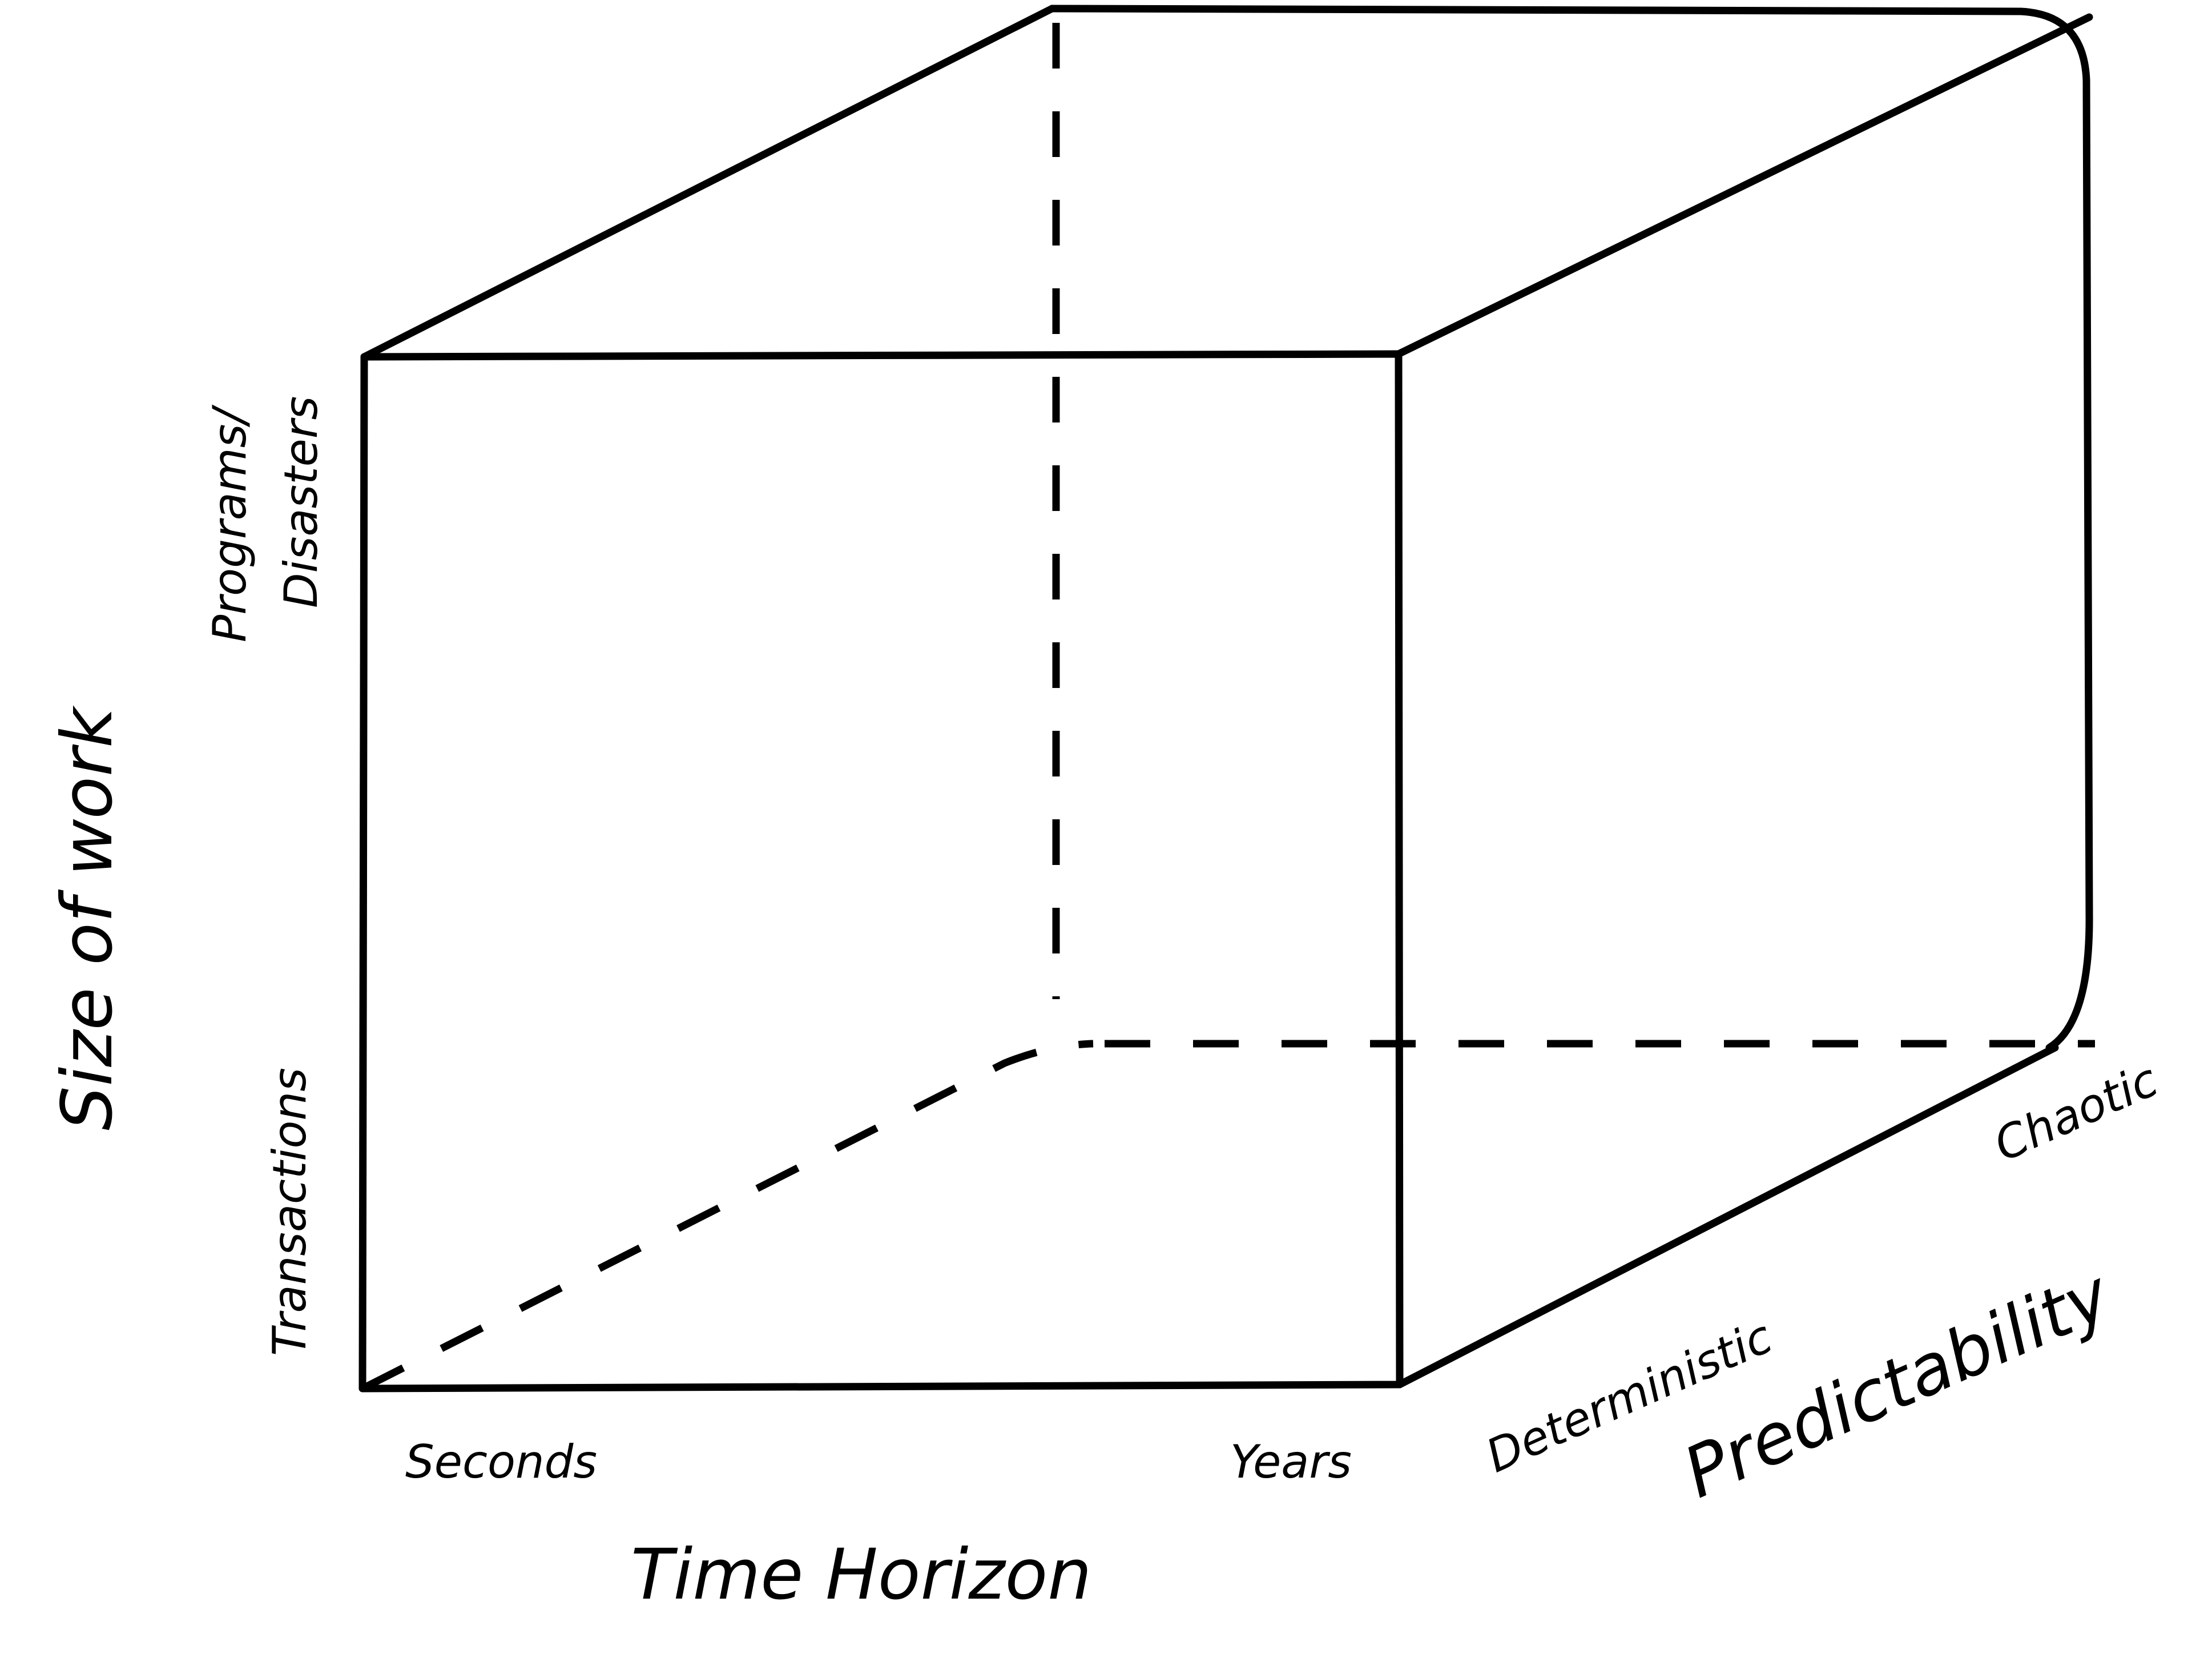  Describe the element at coordinates (301, 502) in the screenshot. I see `vertical-high-label-line2: Disasters` at that location.